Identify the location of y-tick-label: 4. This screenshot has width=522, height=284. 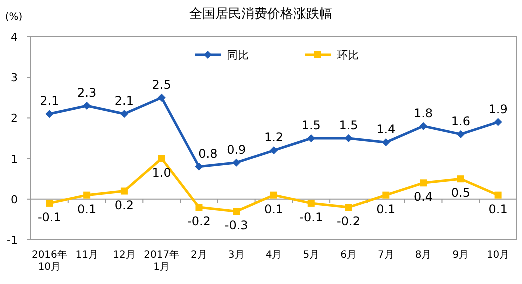
(14, 37).